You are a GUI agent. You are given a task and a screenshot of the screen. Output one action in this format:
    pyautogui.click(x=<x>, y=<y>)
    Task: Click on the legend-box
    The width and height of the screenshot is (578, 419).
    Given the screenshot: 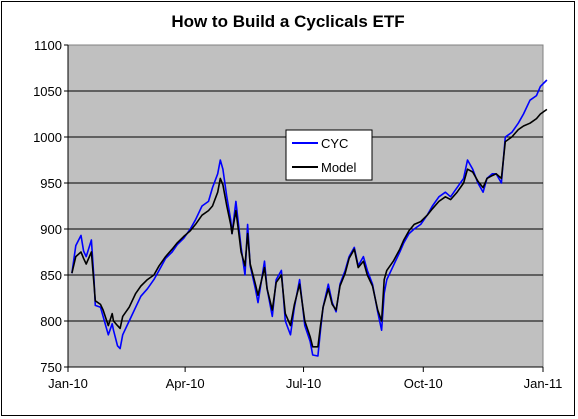 What is the action you would take?
    pyautogui.click(x=329, y=155)
    